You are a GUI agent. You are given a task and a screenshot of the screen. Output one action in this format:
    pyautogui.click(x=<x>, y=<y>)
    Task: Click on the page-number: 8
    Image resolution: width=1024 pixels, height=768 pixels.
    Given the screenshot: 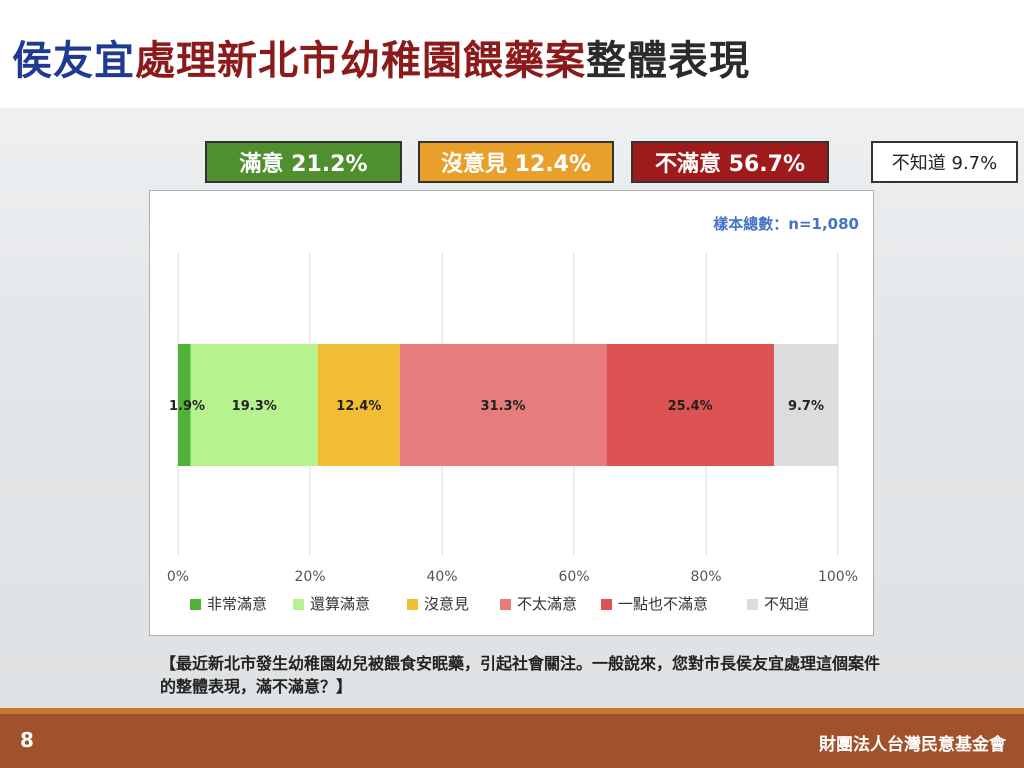 What is the action you would take?
    pyautogui.click(x=27, y=740)
    